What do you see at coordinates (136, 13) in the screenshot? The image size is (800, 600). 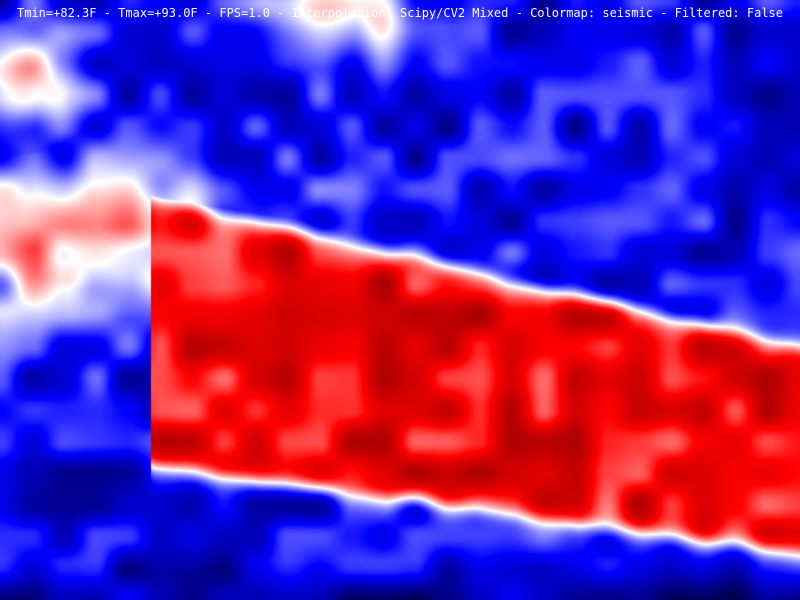 I see `tmax-label: Tmax=` at bounding box center [136, 13].